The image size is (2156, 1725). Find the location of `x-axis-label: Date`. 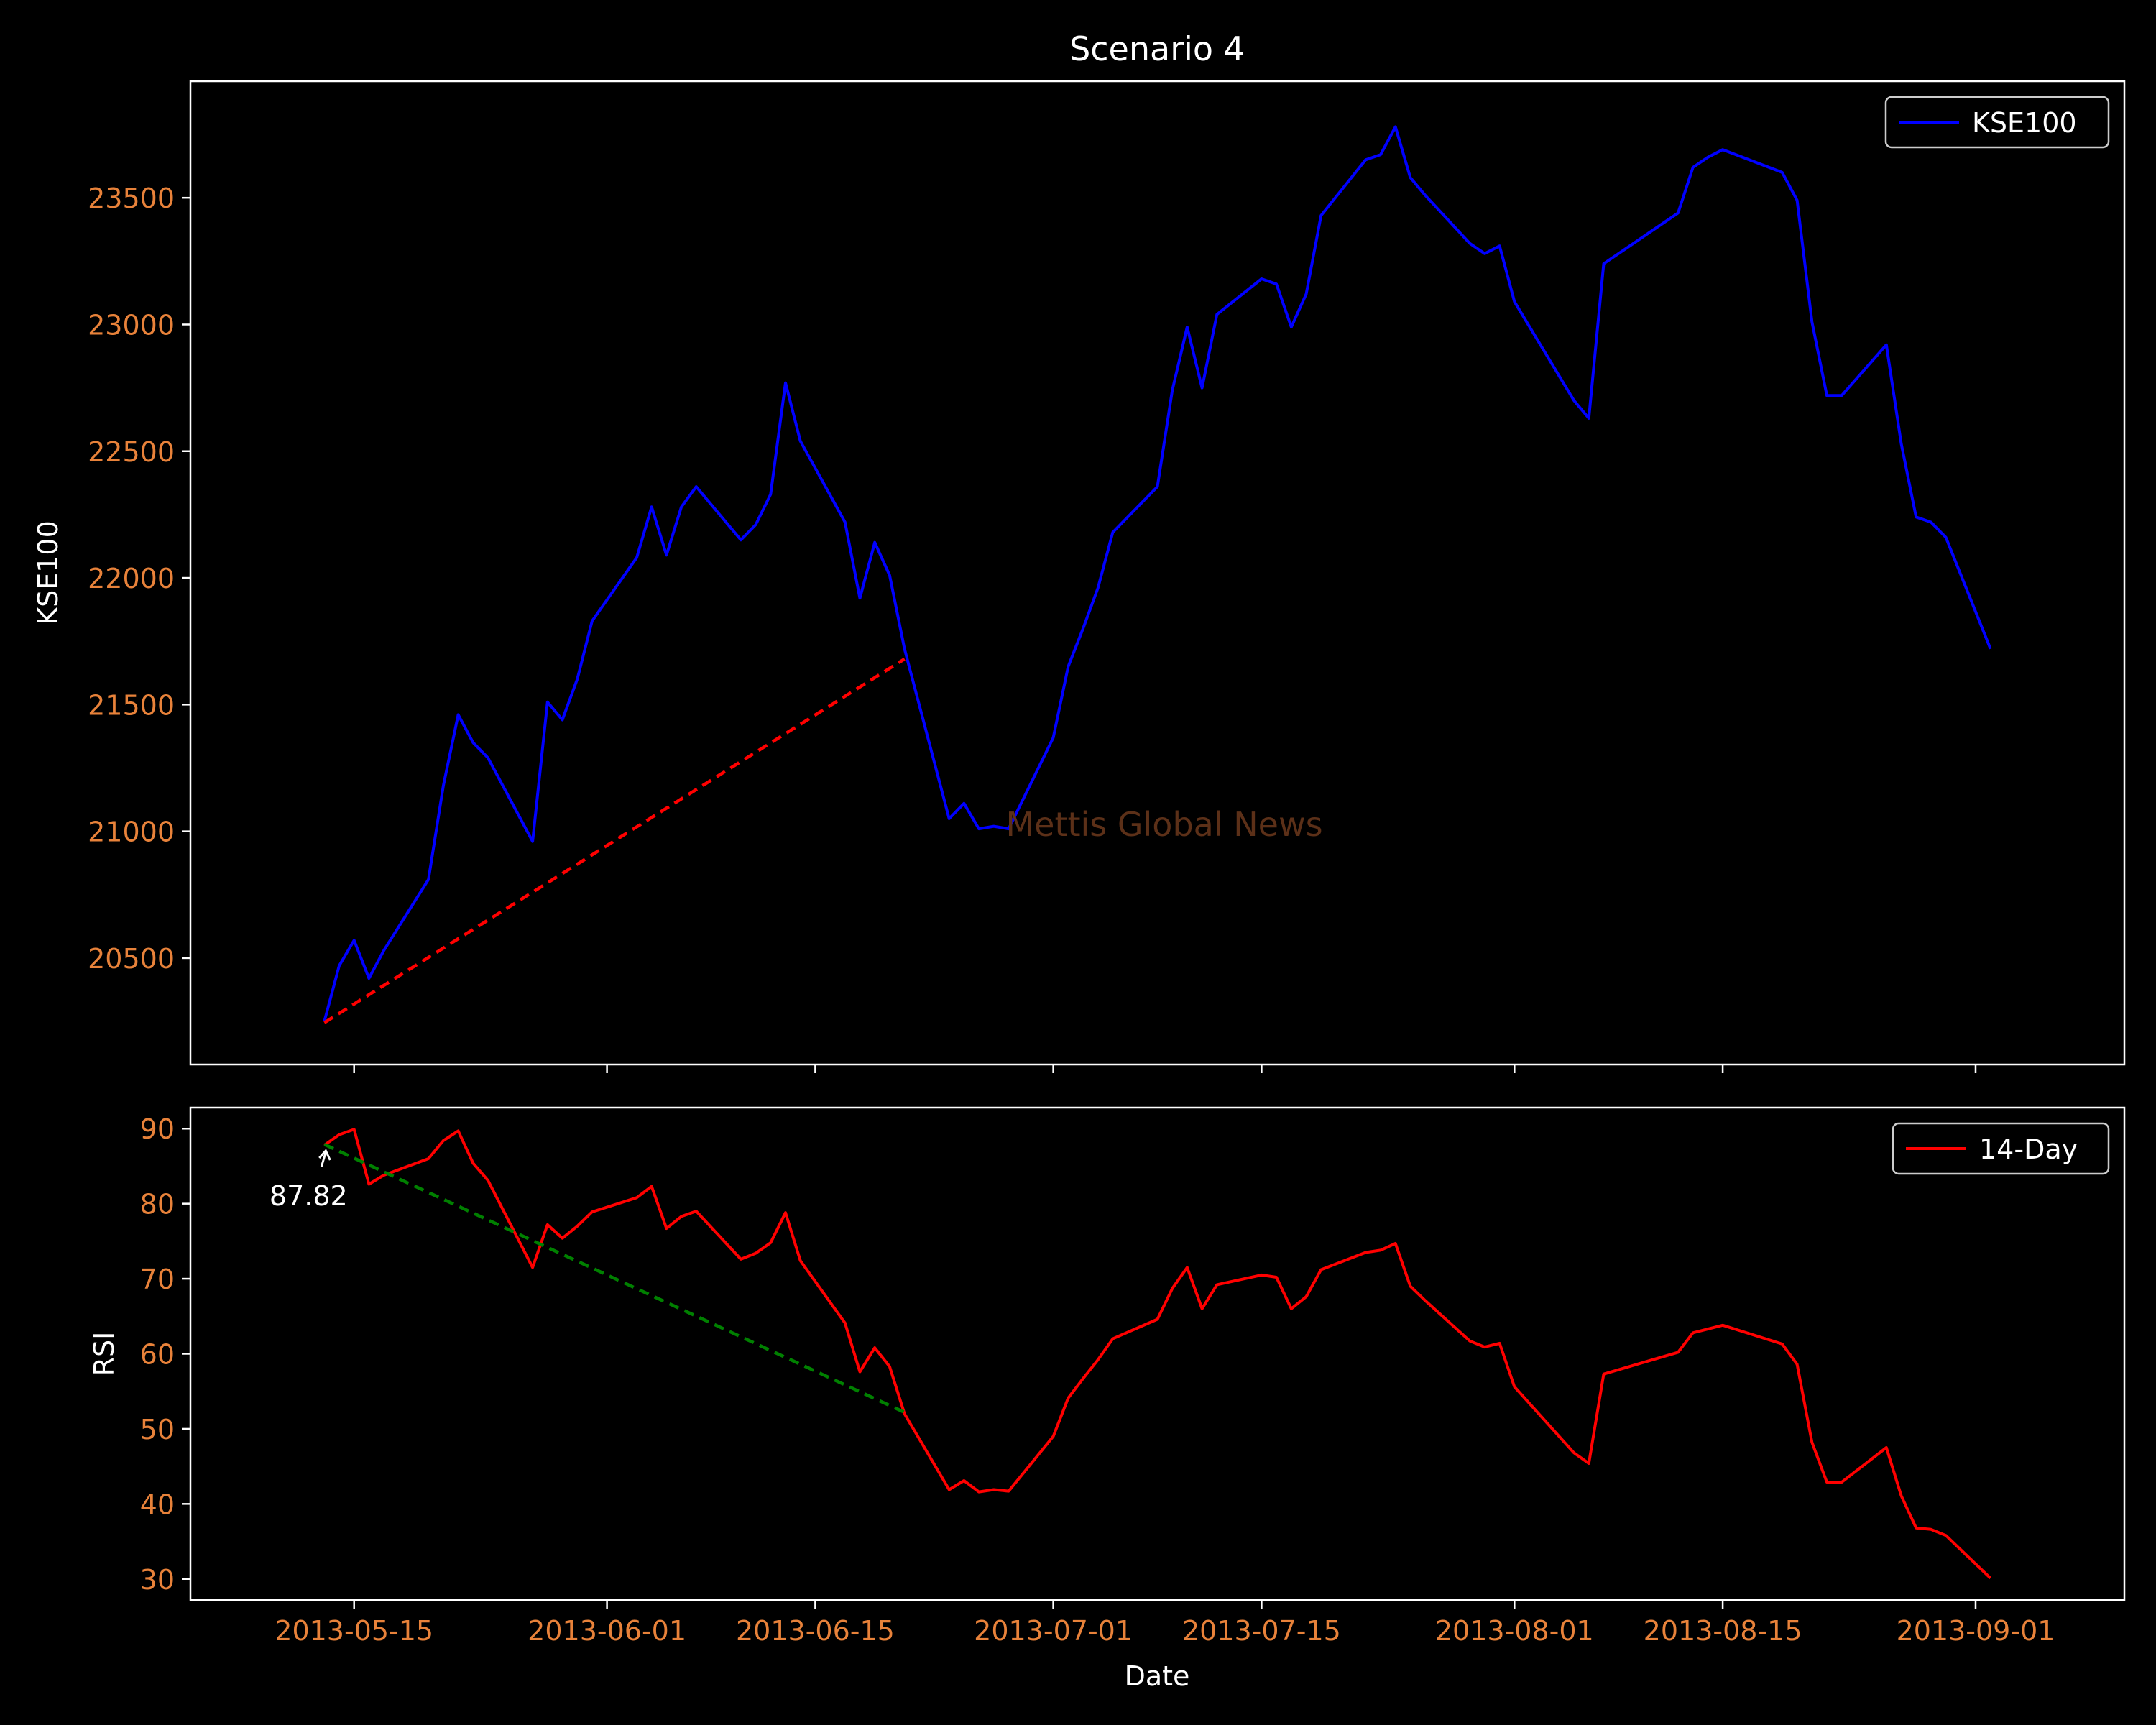

x-axis-label: Date is located at coordinates (1157, 1676).